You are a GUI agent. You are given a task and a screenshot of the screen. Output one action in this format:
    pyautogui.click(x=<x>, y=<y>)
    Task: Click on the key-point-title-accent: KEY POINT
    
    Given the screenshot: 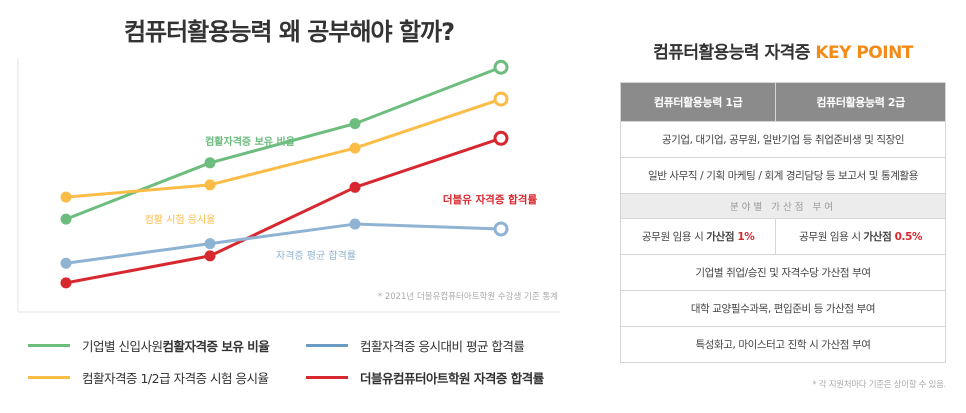 What is the action you would take?
    pyautogui.click(x=864, y=53)
    